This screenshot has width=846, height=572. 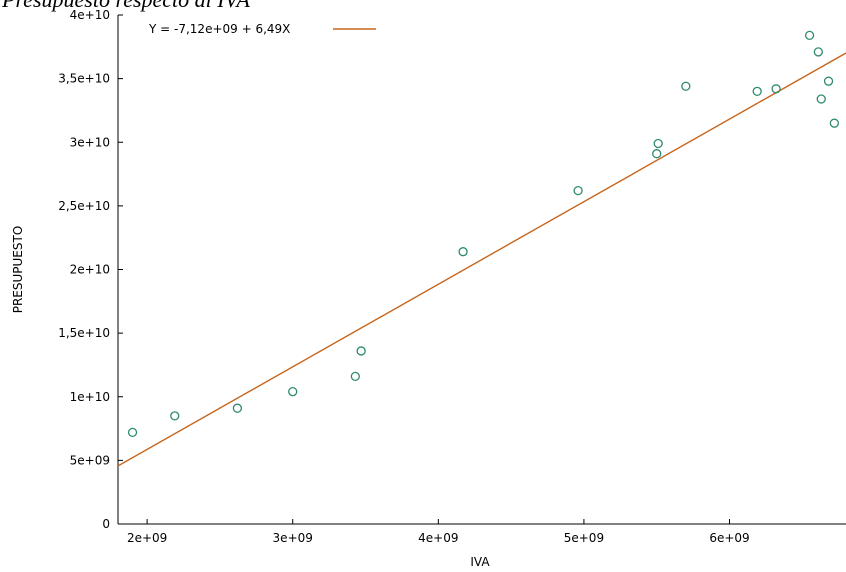 I want to click on legend: Y = -7,12e+09 + 6,49X, so click(x=262, y=29).